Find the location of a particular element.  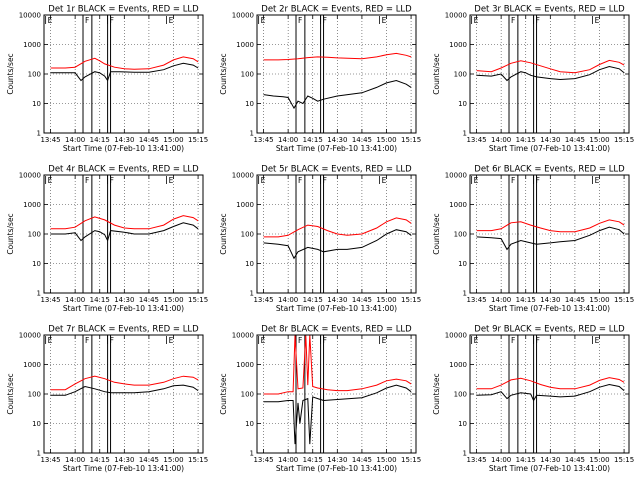

panel-title: Det 9r BLACK = Events, RED = LLD is located at coordinates (549, 330).